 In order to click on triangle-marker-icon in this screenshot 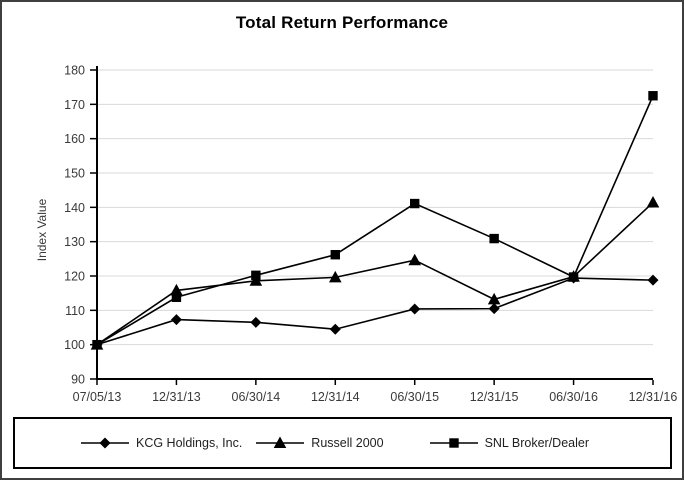, I will do `click(280, 442)`.